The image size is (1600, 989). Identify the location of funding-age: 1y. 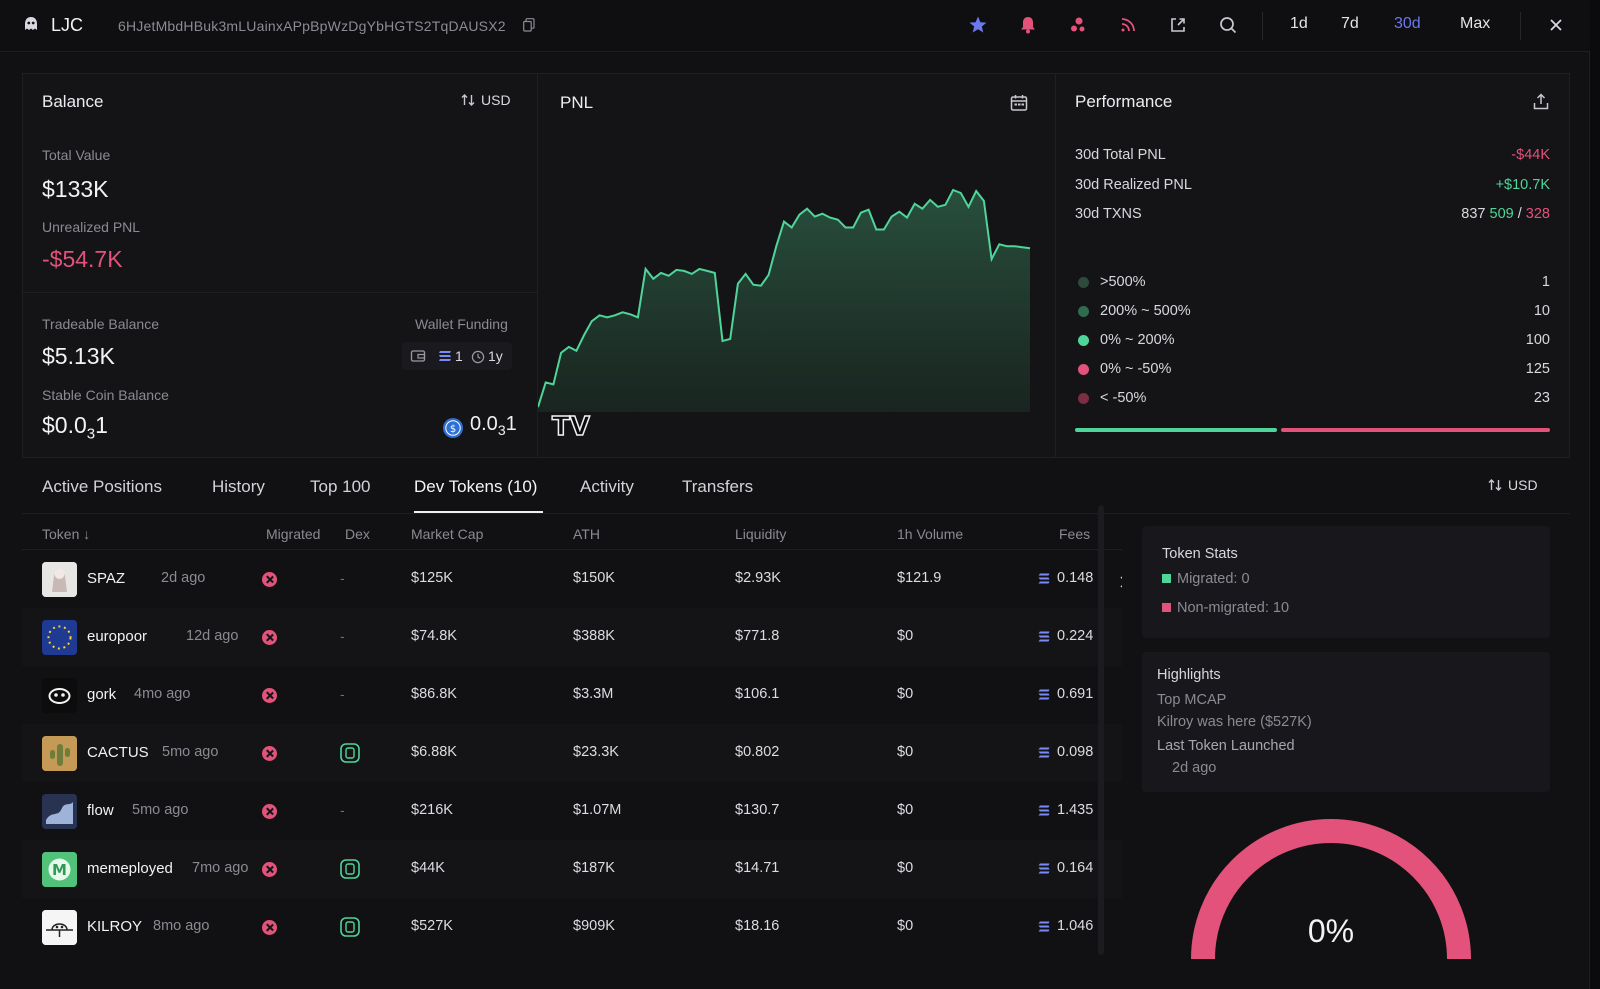
(495, 356).